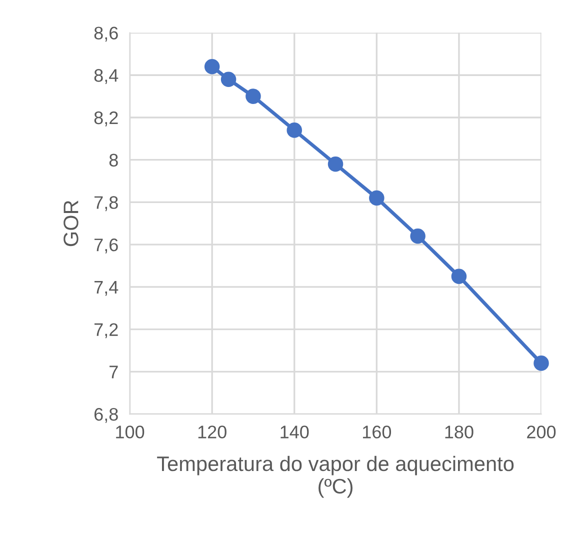 Image resolution: width=582 pixels, height=537 pixels. What do you see at coordinates (130, 432) in the screenshot?
I see `x-tick-label: 100` at bounding box center [130, 432].